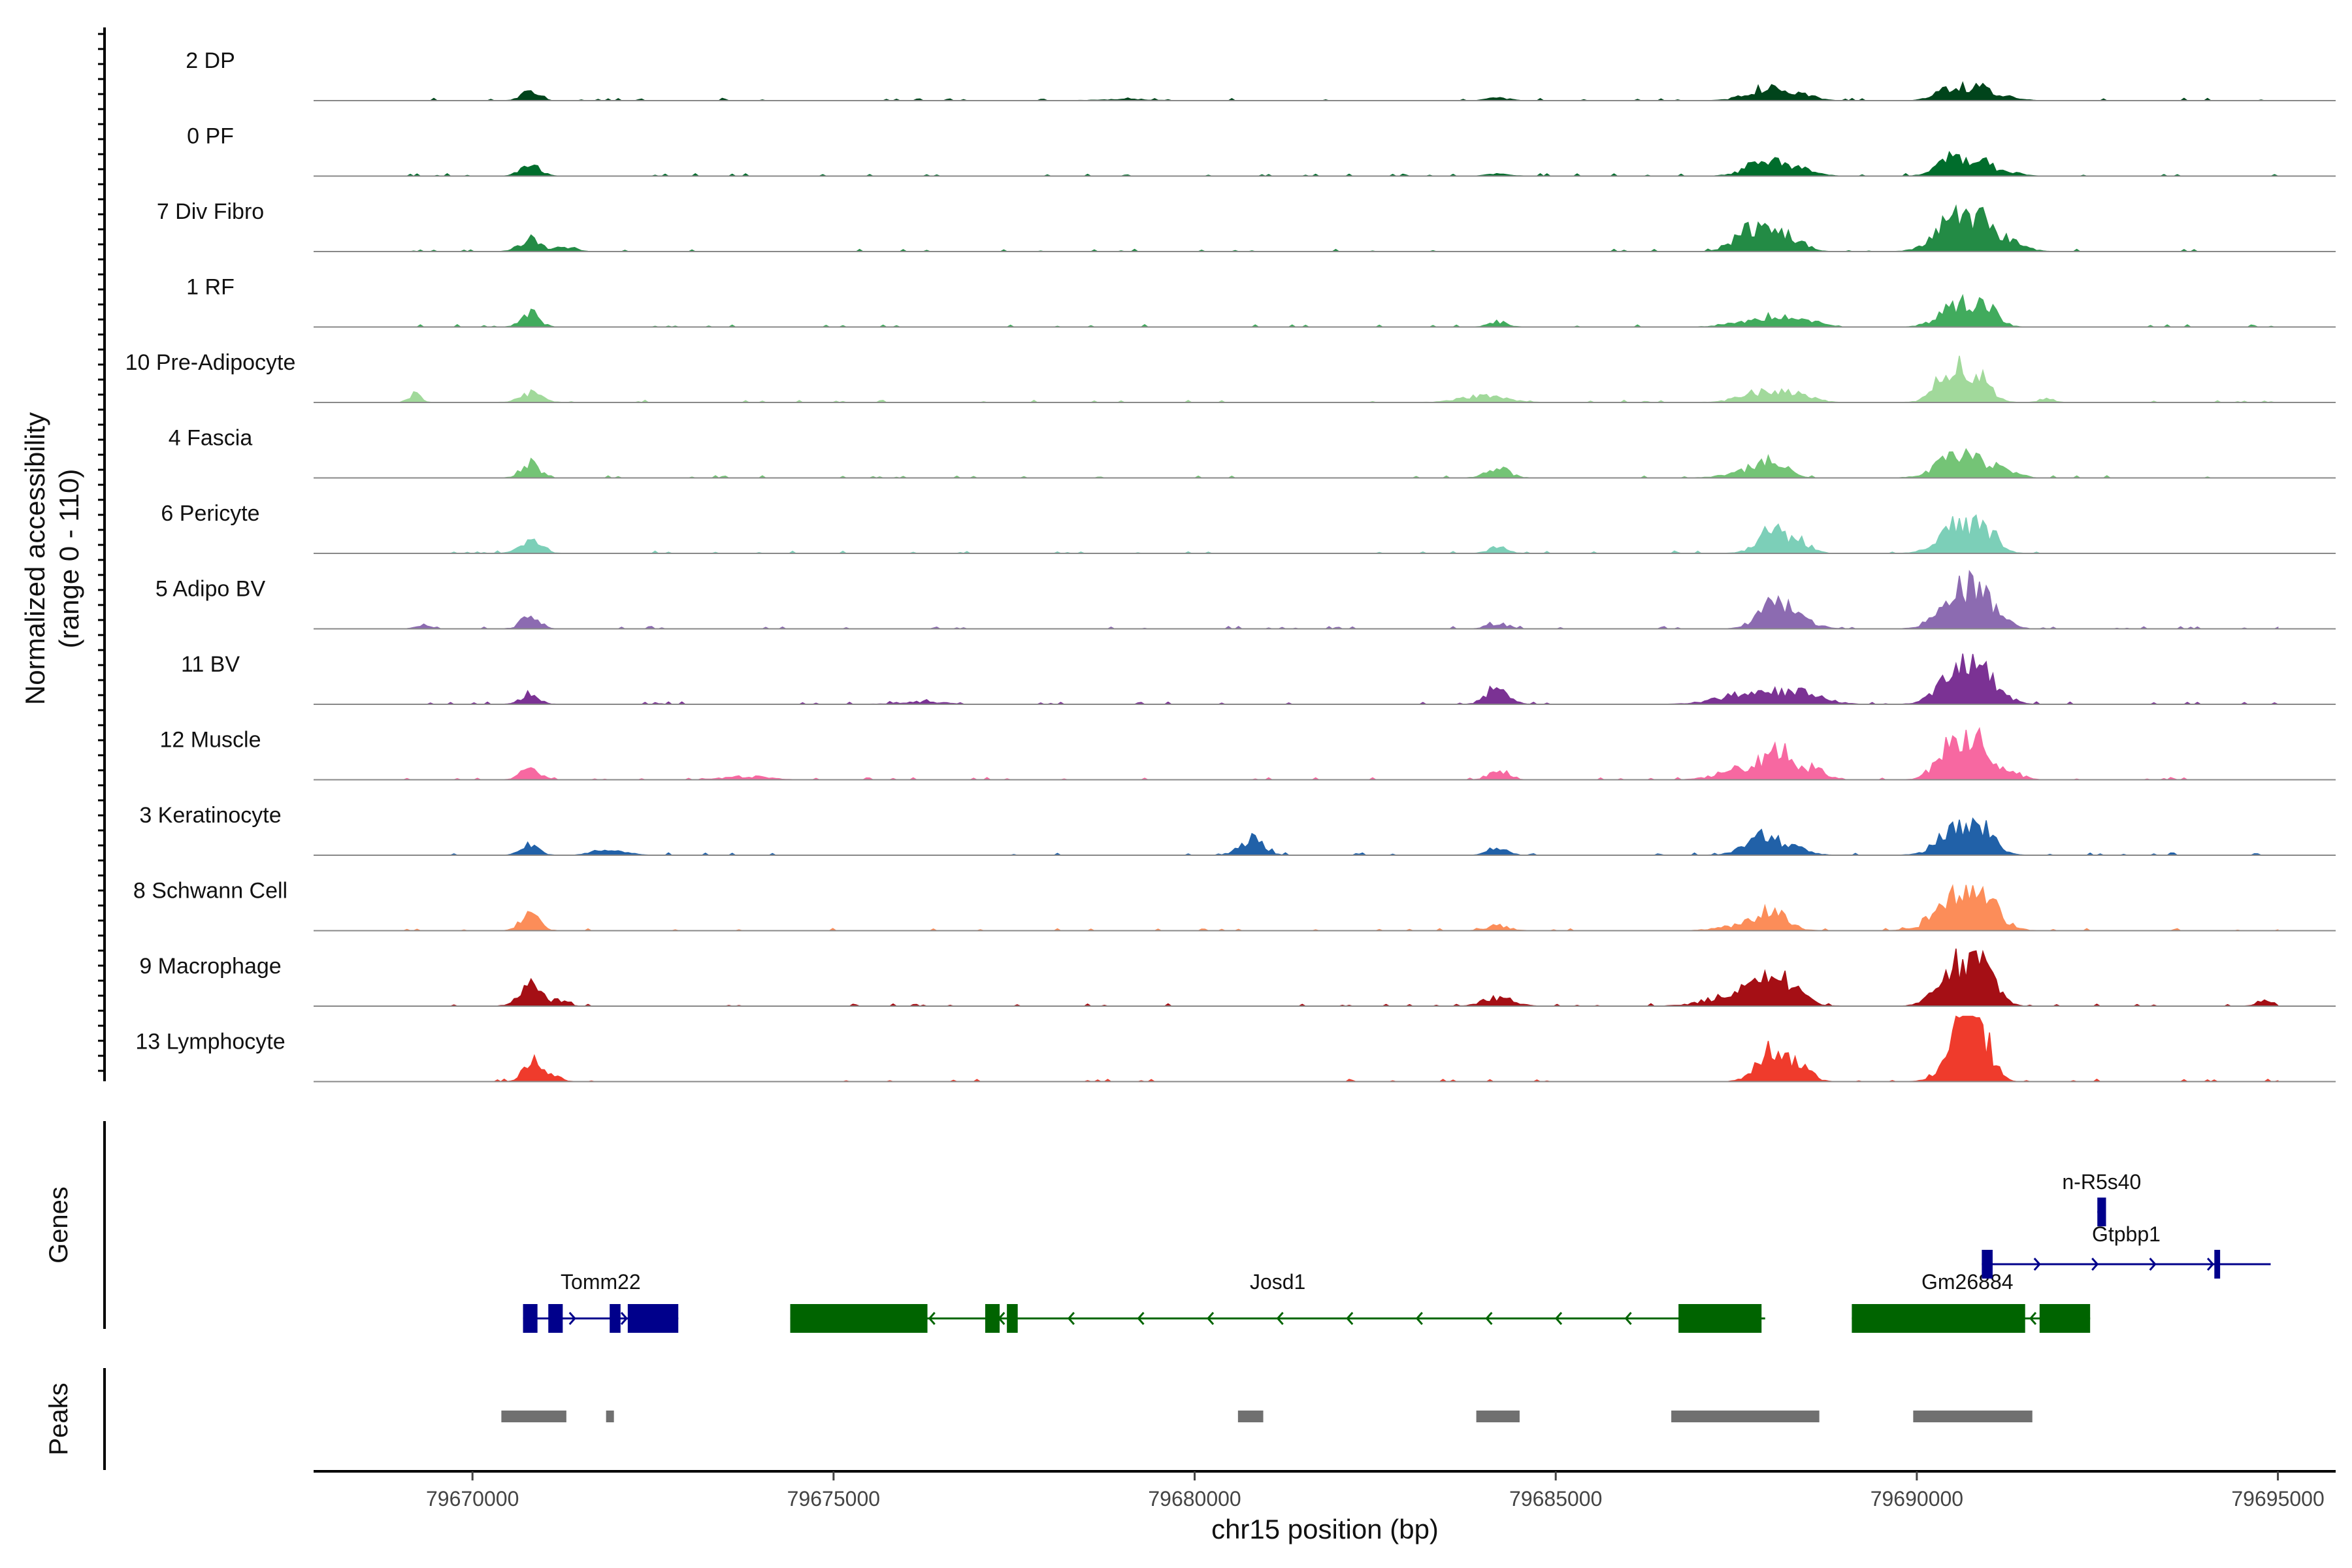 This screenshot has height=1568, width=2352. I want to click on y-axis, so click(102, 554).